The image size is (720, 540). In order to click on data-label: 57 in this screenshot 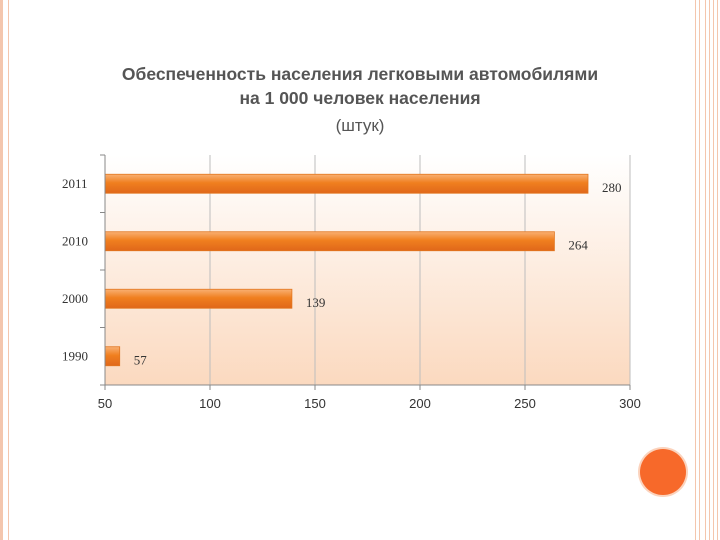, I will do `click(141, 359)`.